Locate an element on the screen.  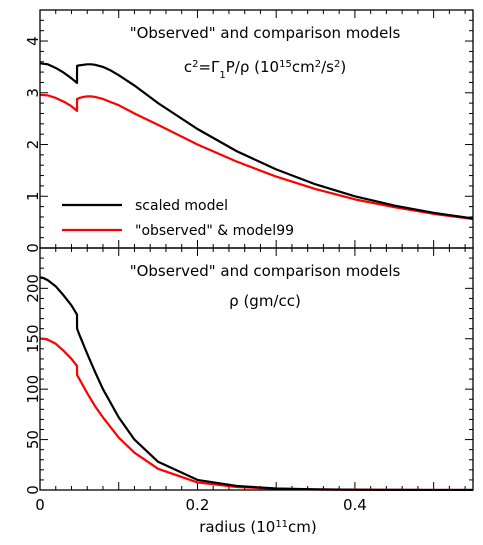
bottom-title-line2: ρ (gm/cc) is located at coordinates (265, 301).